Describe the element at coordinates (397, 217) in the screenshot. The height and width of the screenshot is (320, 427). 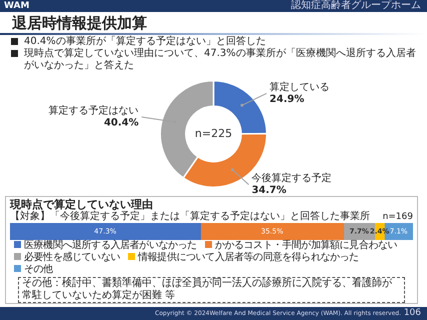
I see `text: n=169` at that location.